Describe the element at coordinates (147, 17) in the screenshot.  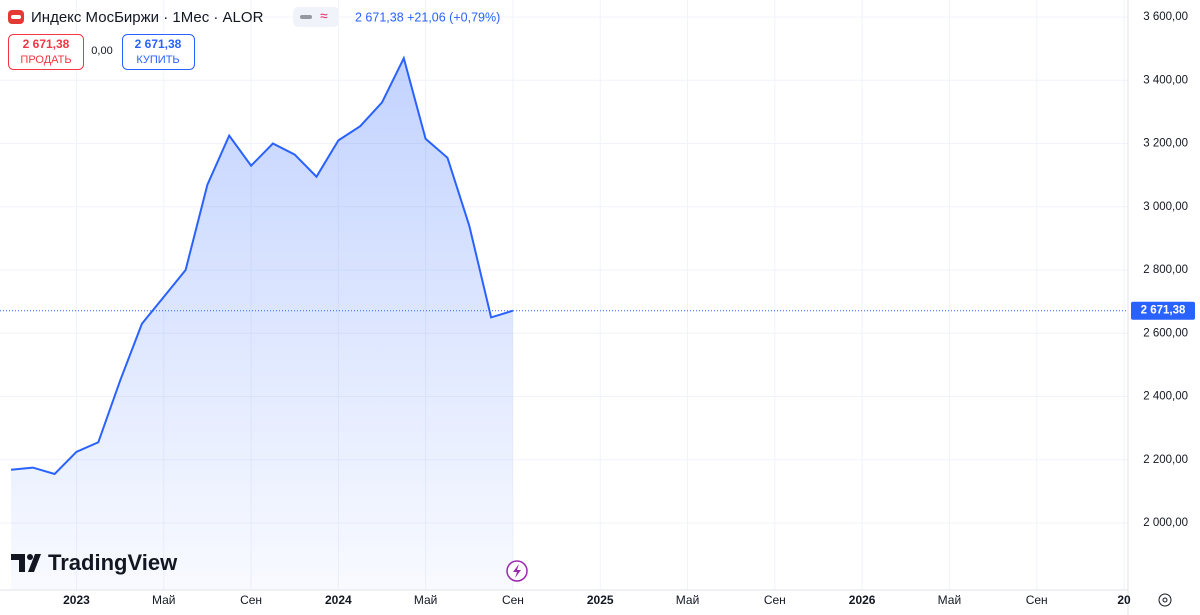
I see `symbol-title: Индекс МосБиржи · 1Мес · ALOR` at that location.